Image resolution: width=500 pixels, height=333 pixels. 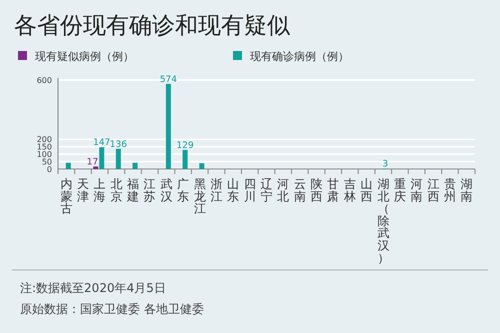 I want to click on y-tick-label: 150, so click(x=44, y=147).